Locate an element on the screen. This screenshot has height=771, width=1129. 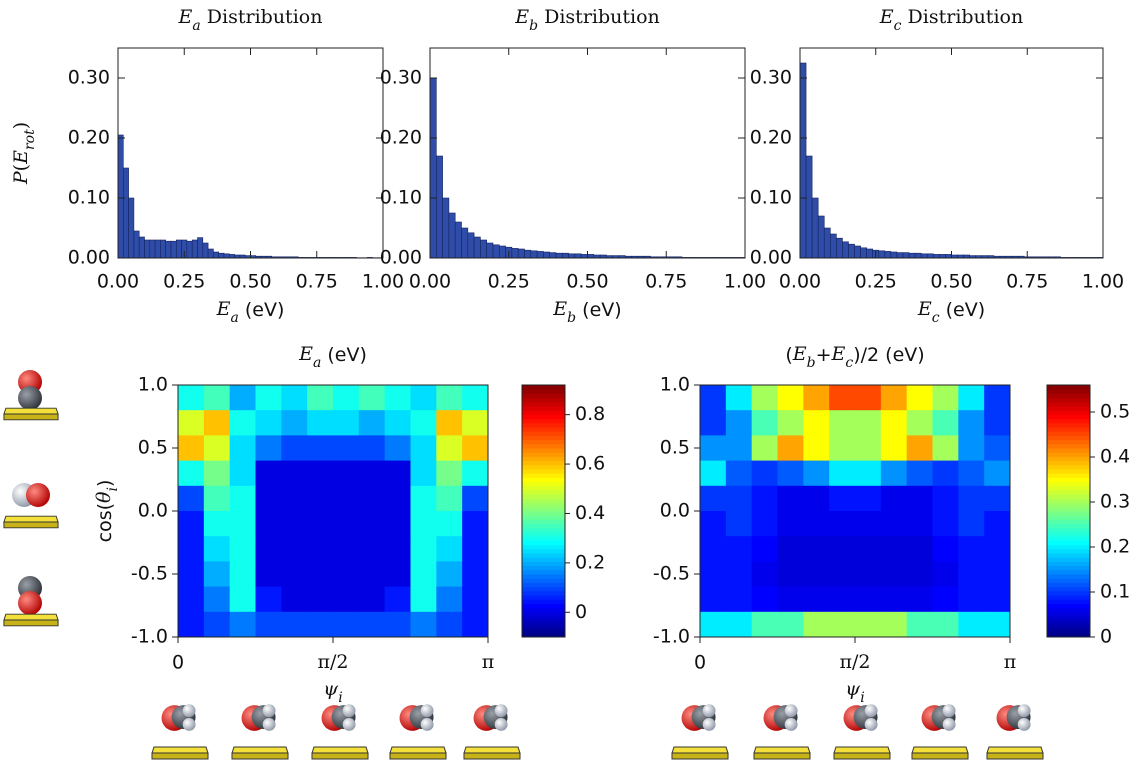
chart-title: Eb Distribution is located at coordinates (587, 20).